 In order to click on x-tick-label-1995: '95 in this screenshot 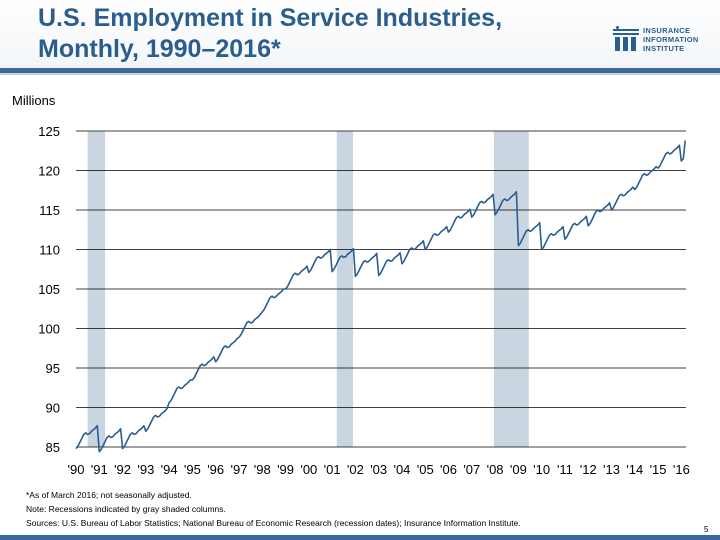, I will do `click(192, 469)`.